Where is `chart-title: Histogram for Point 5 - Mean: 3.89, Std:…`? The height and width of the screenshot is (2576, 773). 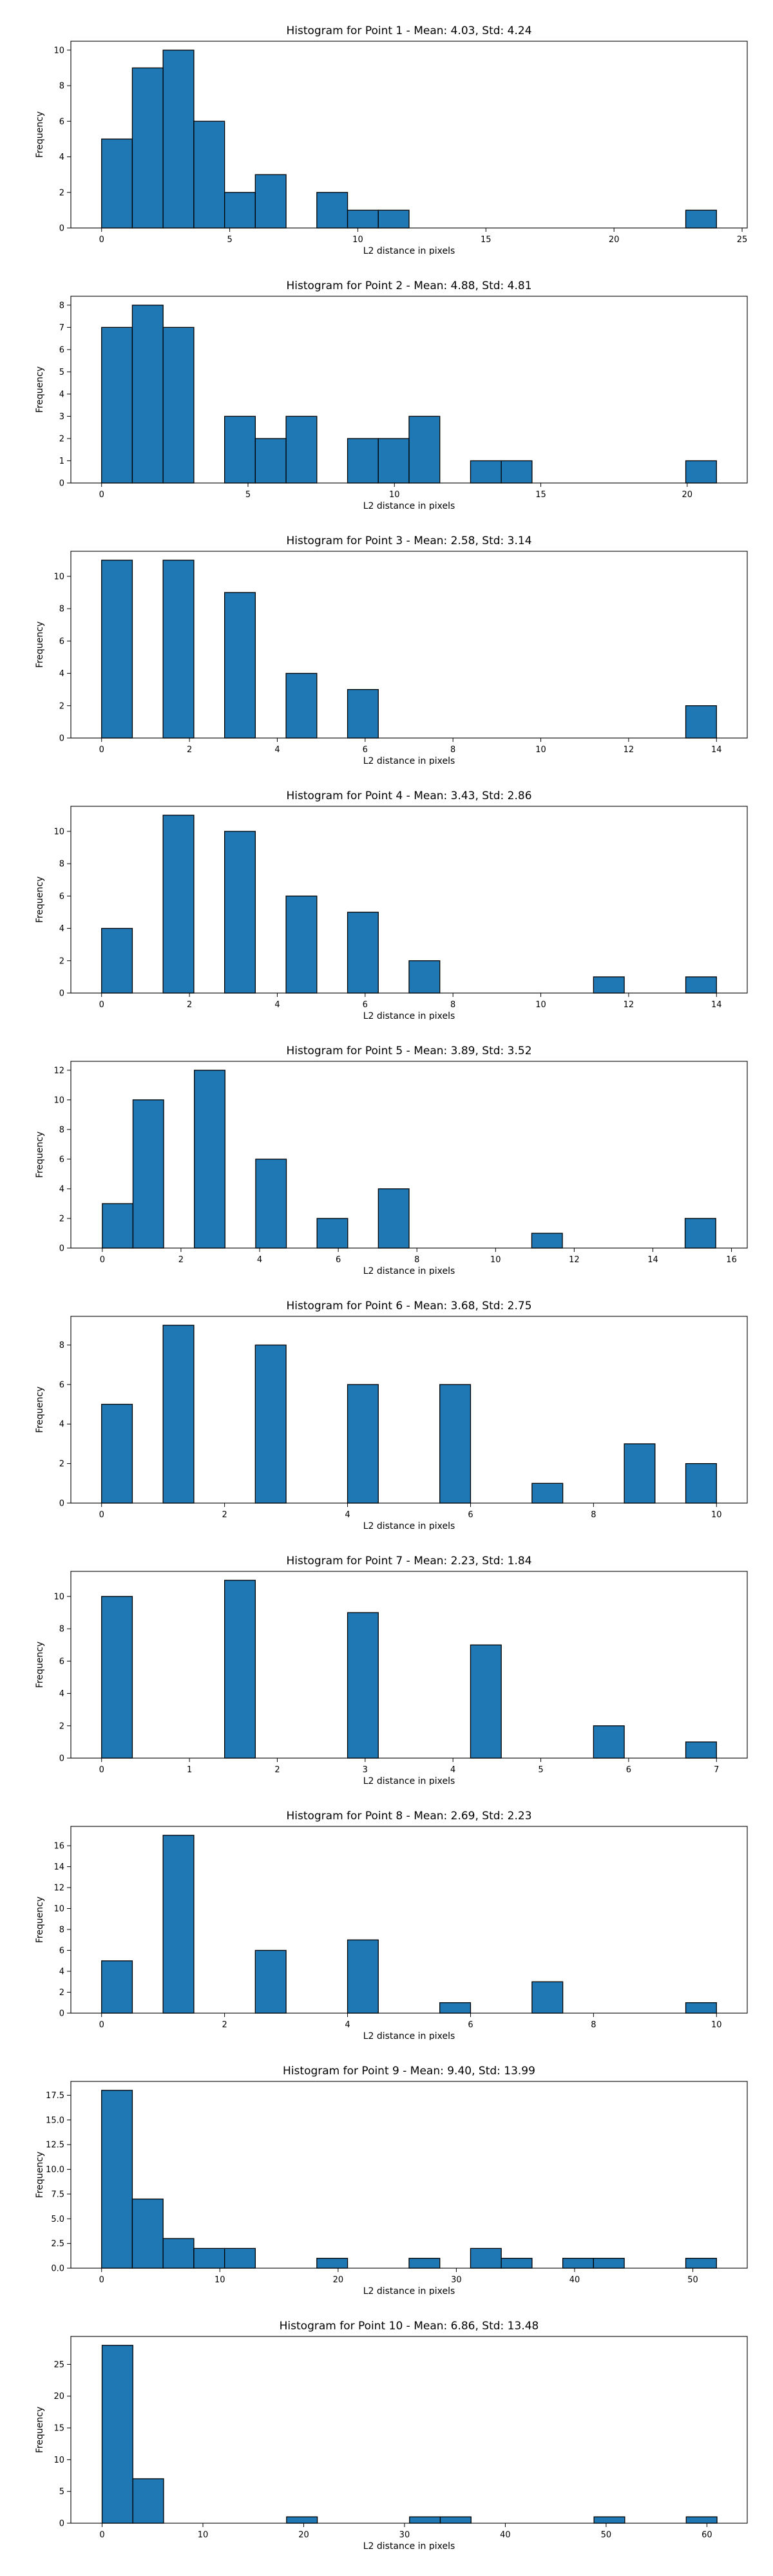 chart-title: Histogram for Point 5 - Mean: 3.89, Std:… is located at coordinates (408, 1051).